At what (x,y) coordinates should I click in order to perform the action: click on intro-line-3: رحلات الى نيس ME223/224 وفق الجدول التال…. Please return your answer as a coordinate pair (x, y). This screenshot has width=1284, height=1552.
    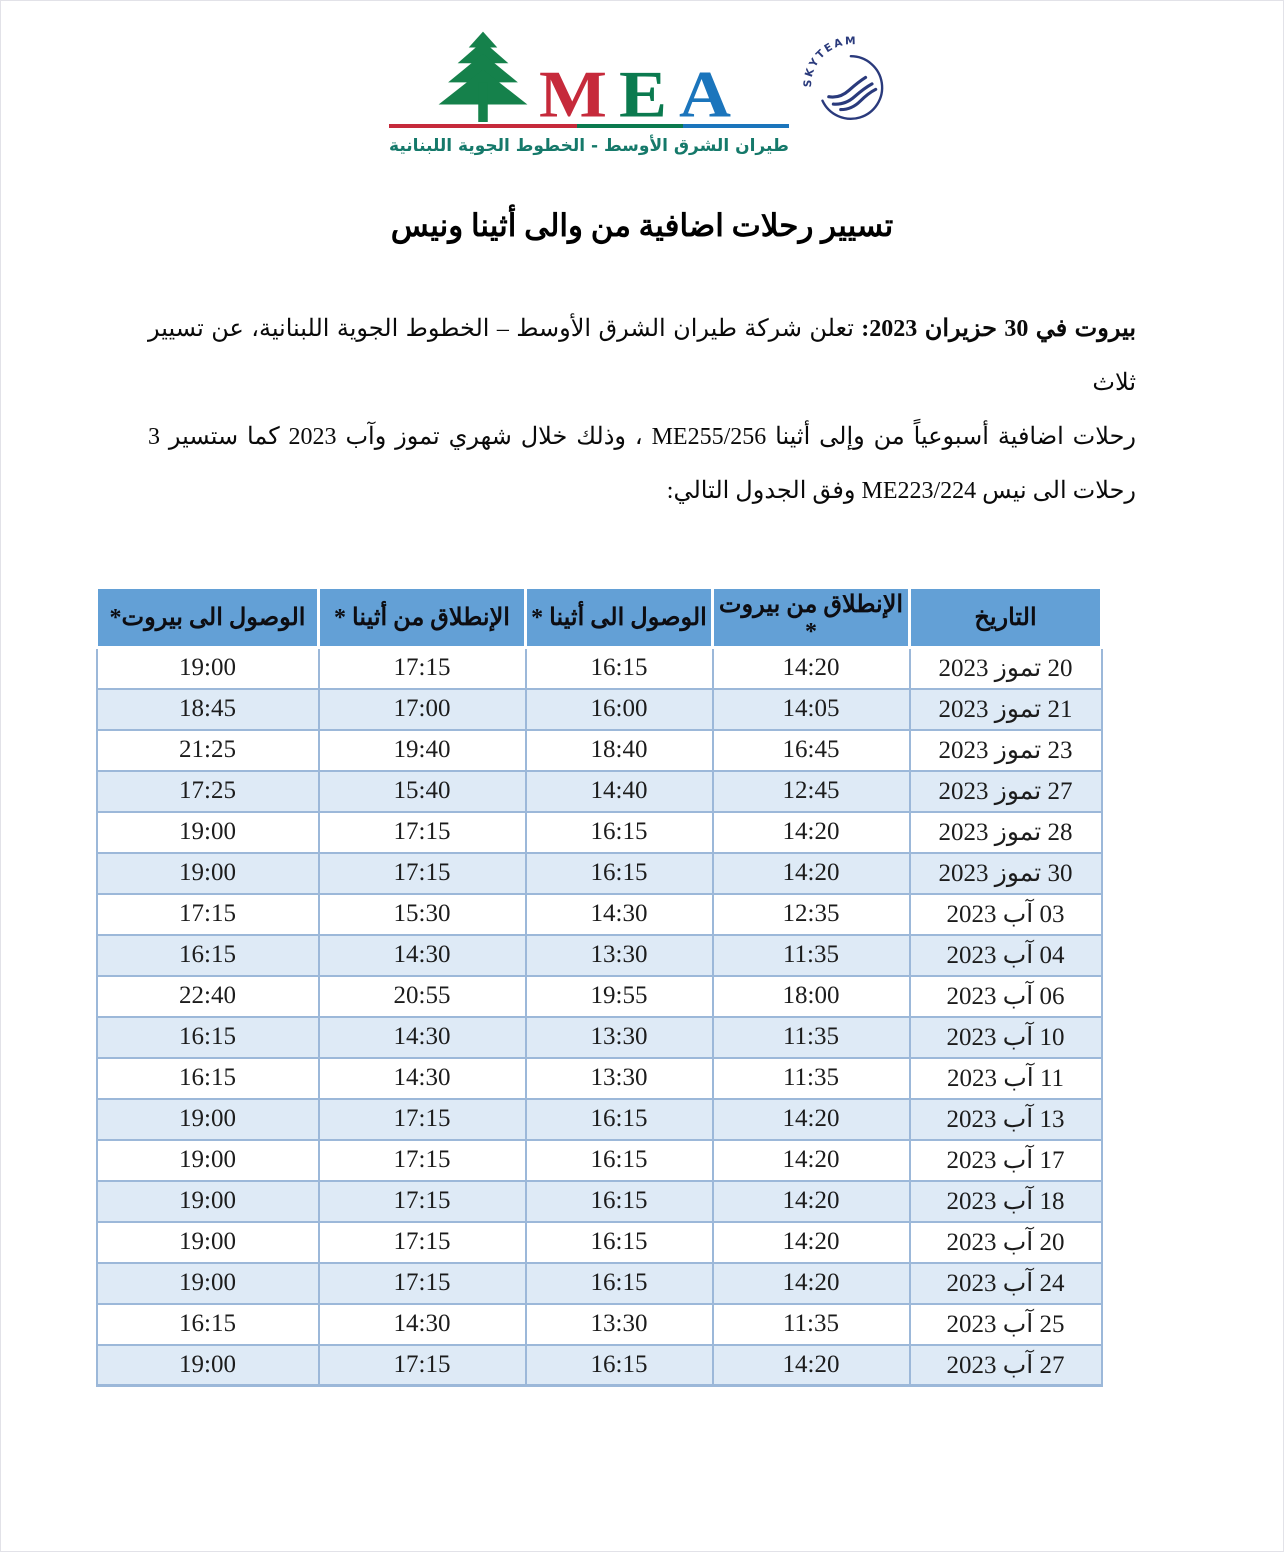
    Looking at the image, I should click on (901, 491).